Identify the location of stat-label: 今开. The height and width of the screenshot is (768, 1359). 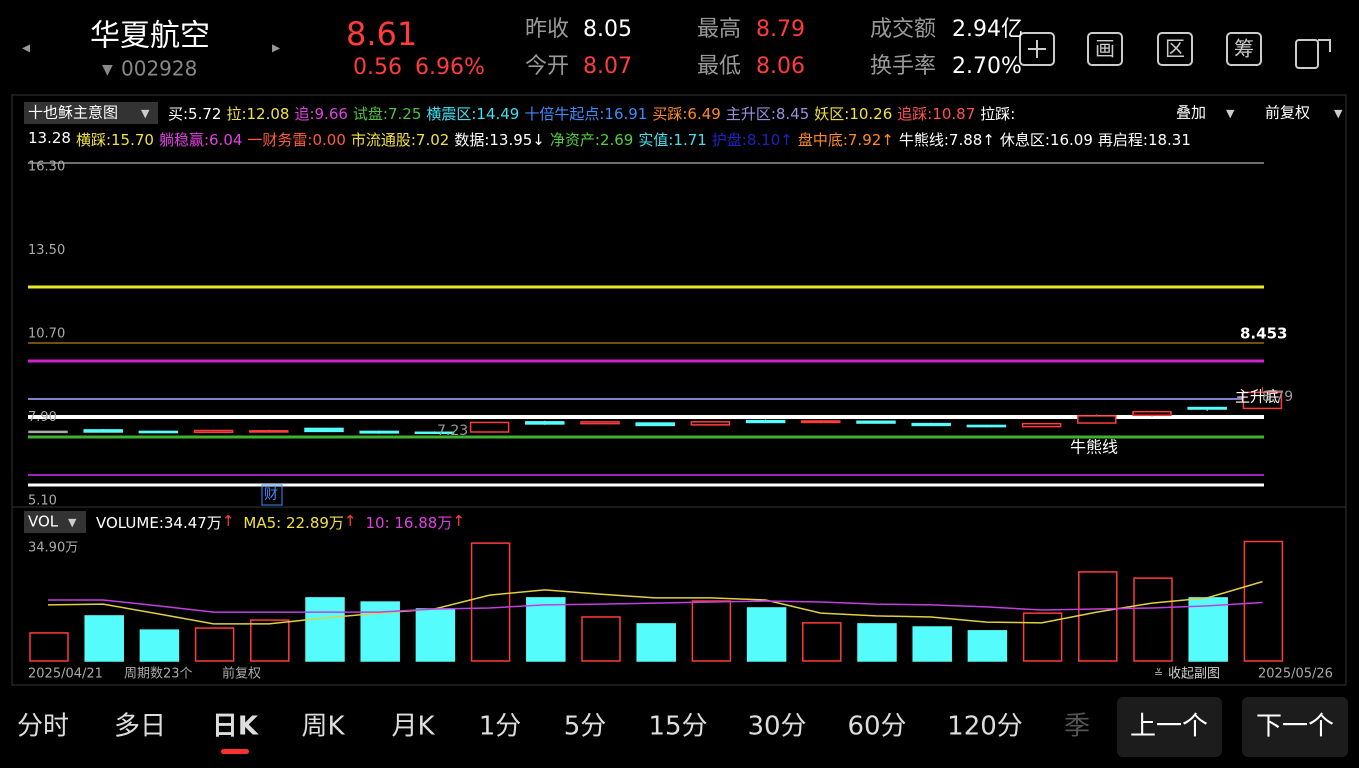
(547, 66).